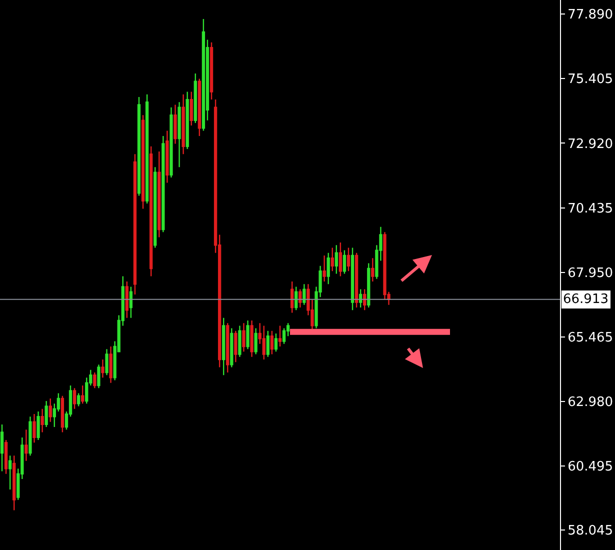  What do you see at coordinates (591, 208) in the screenshot?
I see `y-tick-label: 70.435` at bounding box center [591, 208].